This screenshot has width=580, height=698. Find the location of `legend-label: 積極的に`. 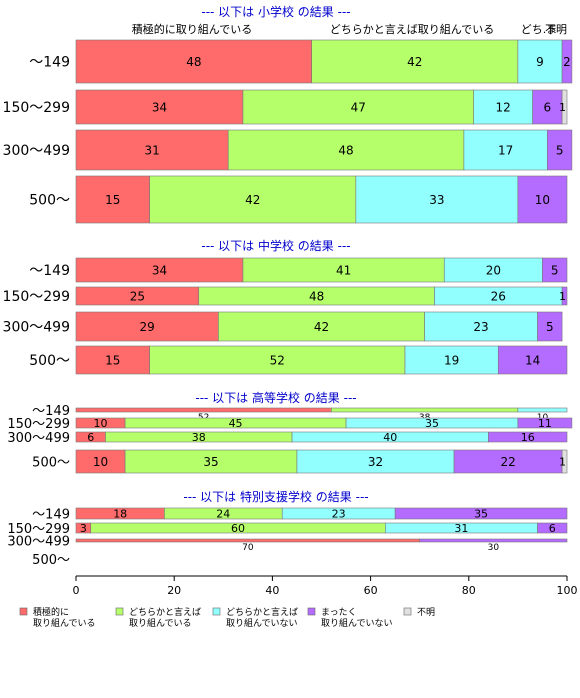

legend-label: 積極的に is located at coordinates (51, 612).